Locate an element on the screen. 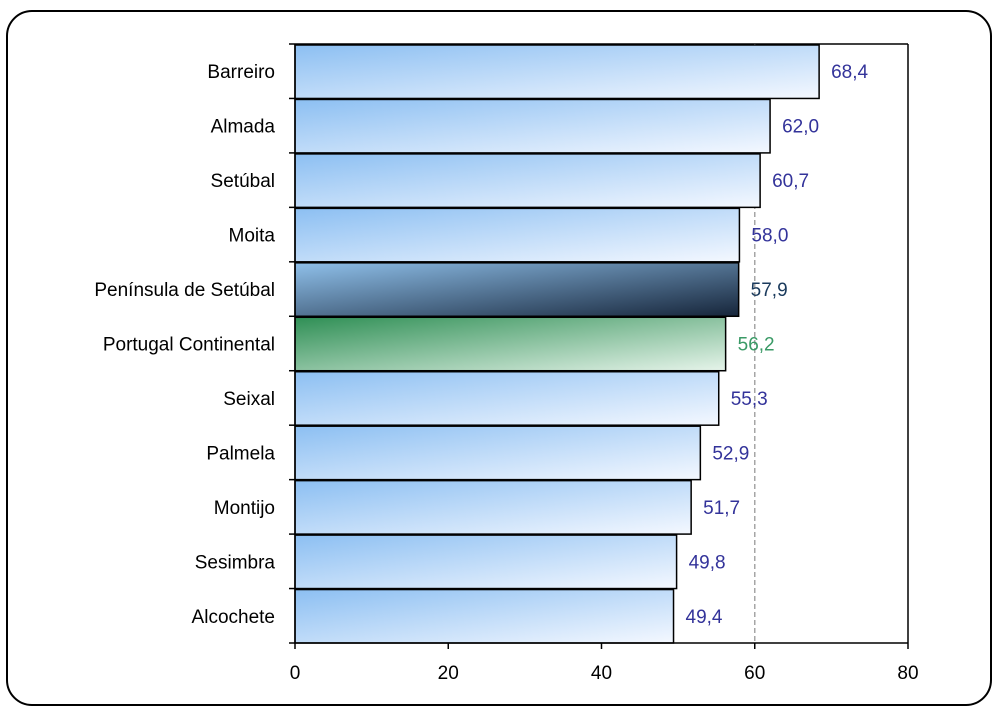 The height and width of the screenshot is (713, 1003). category-label: Setúbal is located at coordinates (243, 181).